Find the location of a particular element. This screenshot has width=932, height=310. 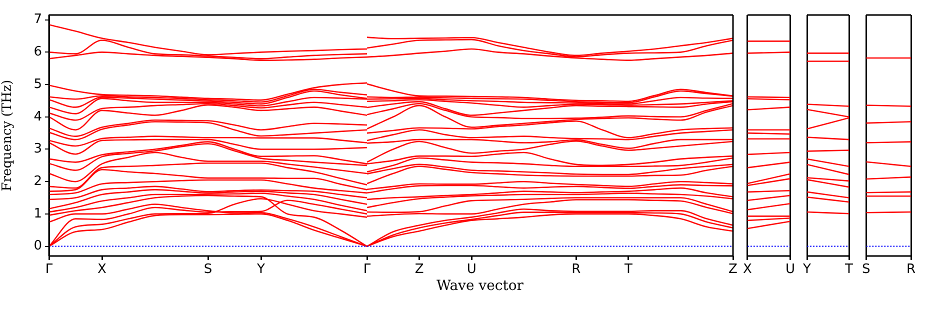

y-axis-title: Frequency (THz) is located at coordinates (8, 136).